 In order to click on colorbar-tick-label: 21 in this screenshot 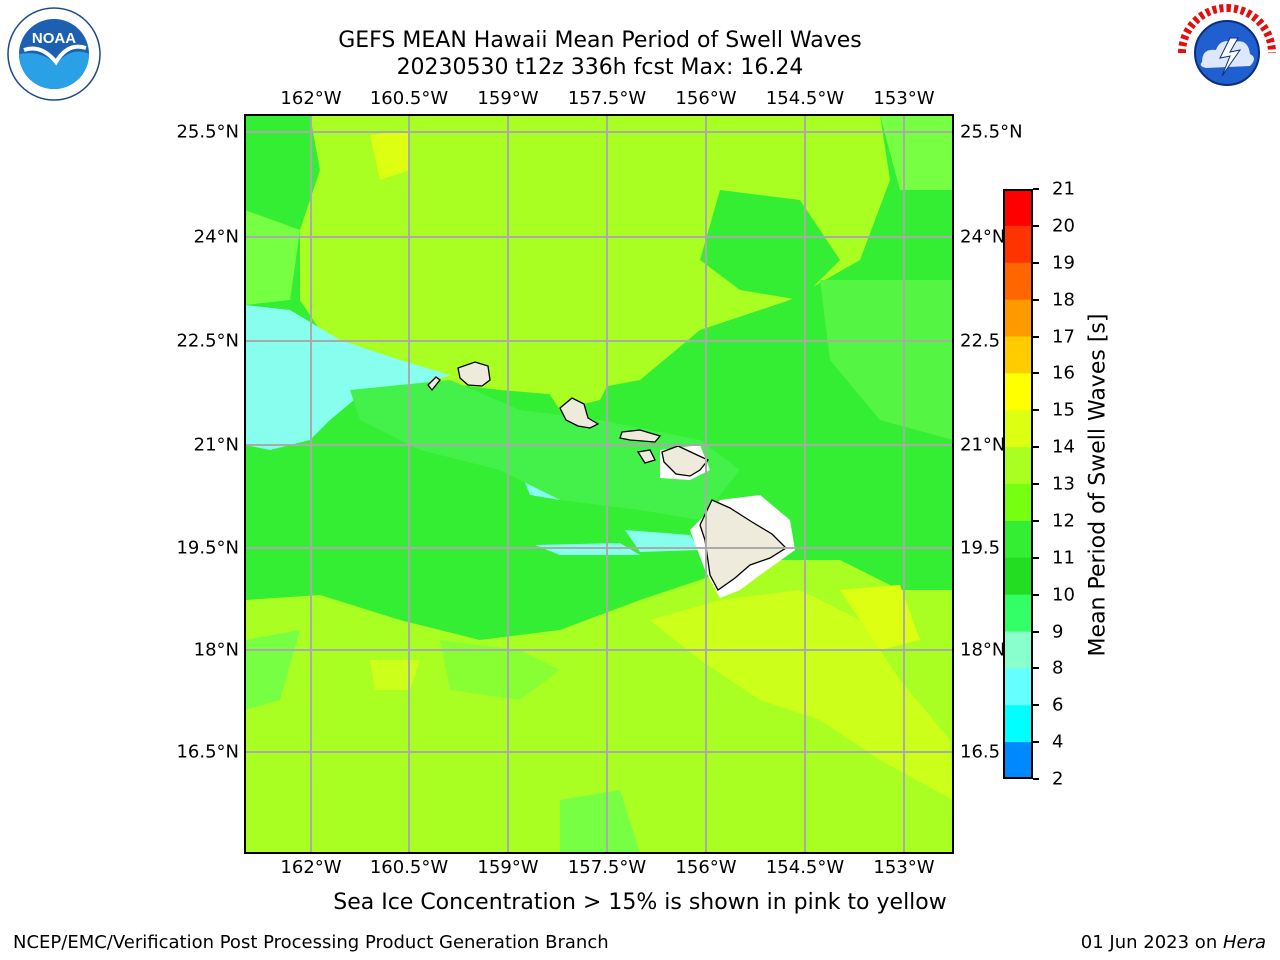, I will do `click(1063, 189)`.